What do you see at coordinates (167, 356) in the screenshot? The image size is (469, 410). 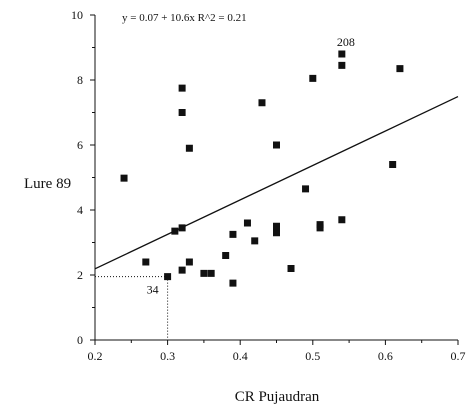 I see `x-tick-label: 0.3` at bounding box center [167, 356].